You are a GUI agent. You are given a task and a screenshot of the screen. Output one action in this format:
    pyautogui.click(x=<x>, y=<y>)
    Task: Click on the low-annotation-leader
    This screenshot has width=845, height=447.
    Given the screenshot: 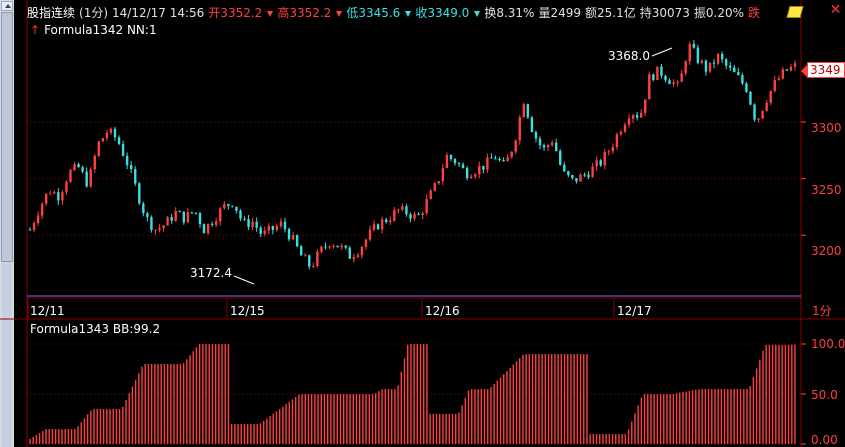 What is the action you would take?
    pyautogui.click(x=244, y=280)
    